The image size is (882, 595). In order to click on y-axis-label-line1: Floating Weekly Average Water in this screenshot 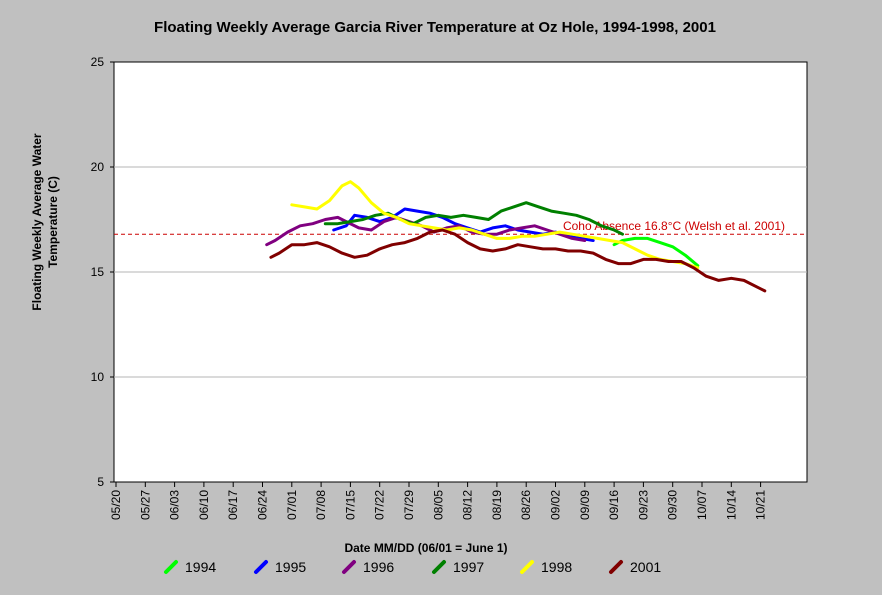, I will do `click(37, 221)`.